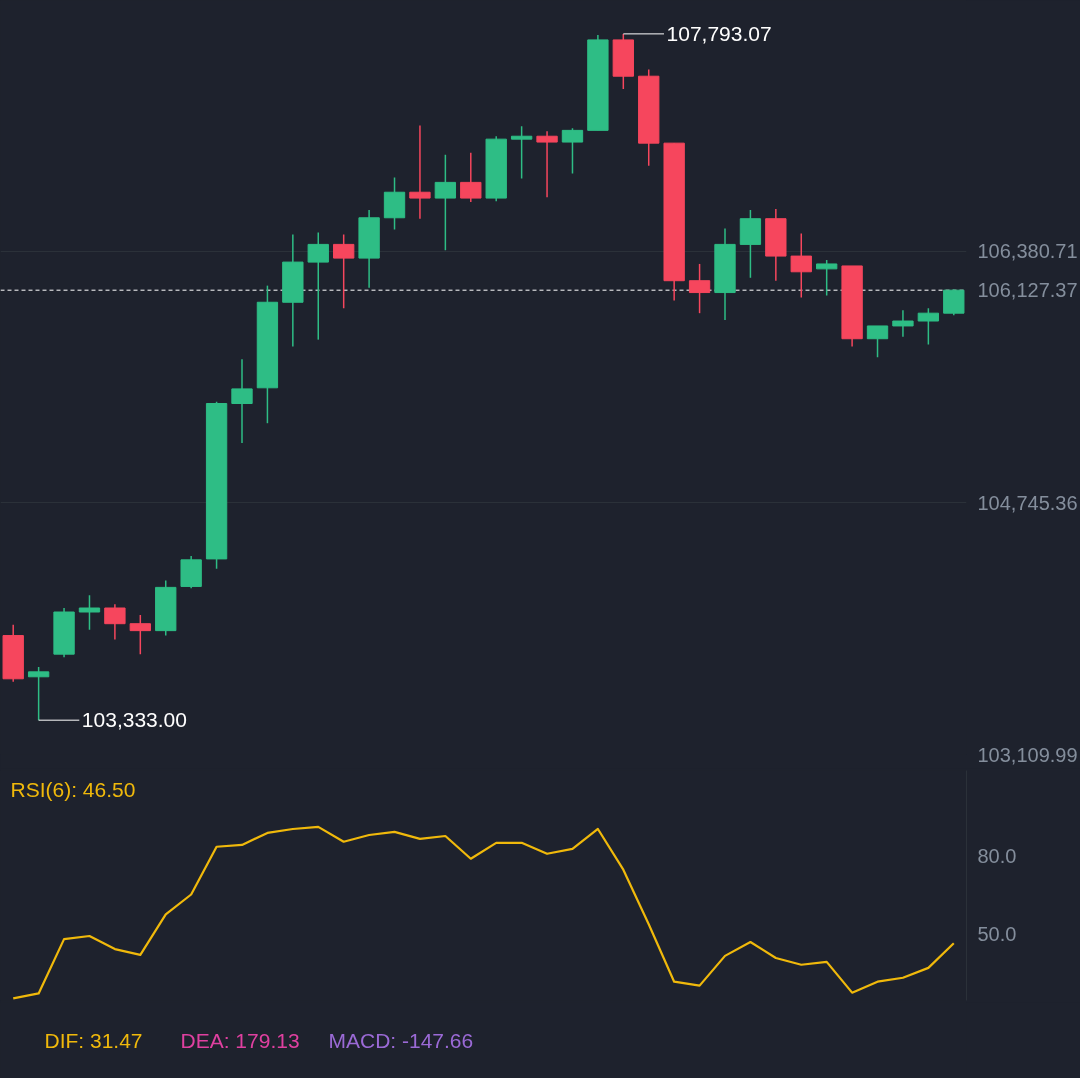 The height and width of the screenshot is (1080, 1080). I want to click on y-tick-label: 104,745.36, so click(1027, 502).